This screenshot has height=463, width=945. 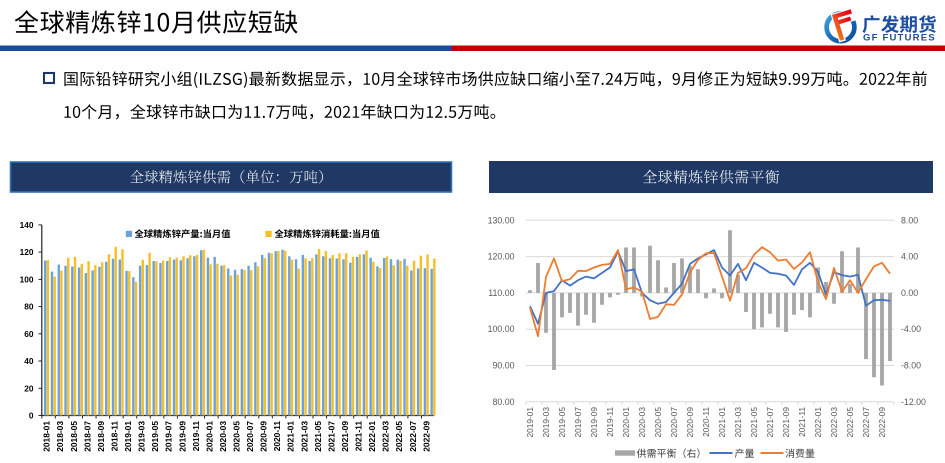 What do you see at coordinates (29, 361) in the screenshot?
I see `svg-text: 40` at bounding box center [29, 361].